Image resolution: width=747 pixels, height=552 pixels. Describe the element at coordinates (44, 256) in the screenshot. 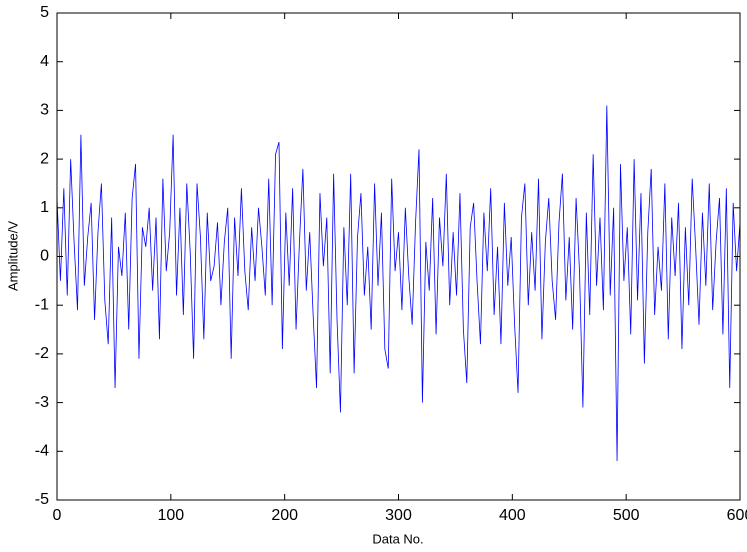

I see `y-tick-label: 0` at that location.